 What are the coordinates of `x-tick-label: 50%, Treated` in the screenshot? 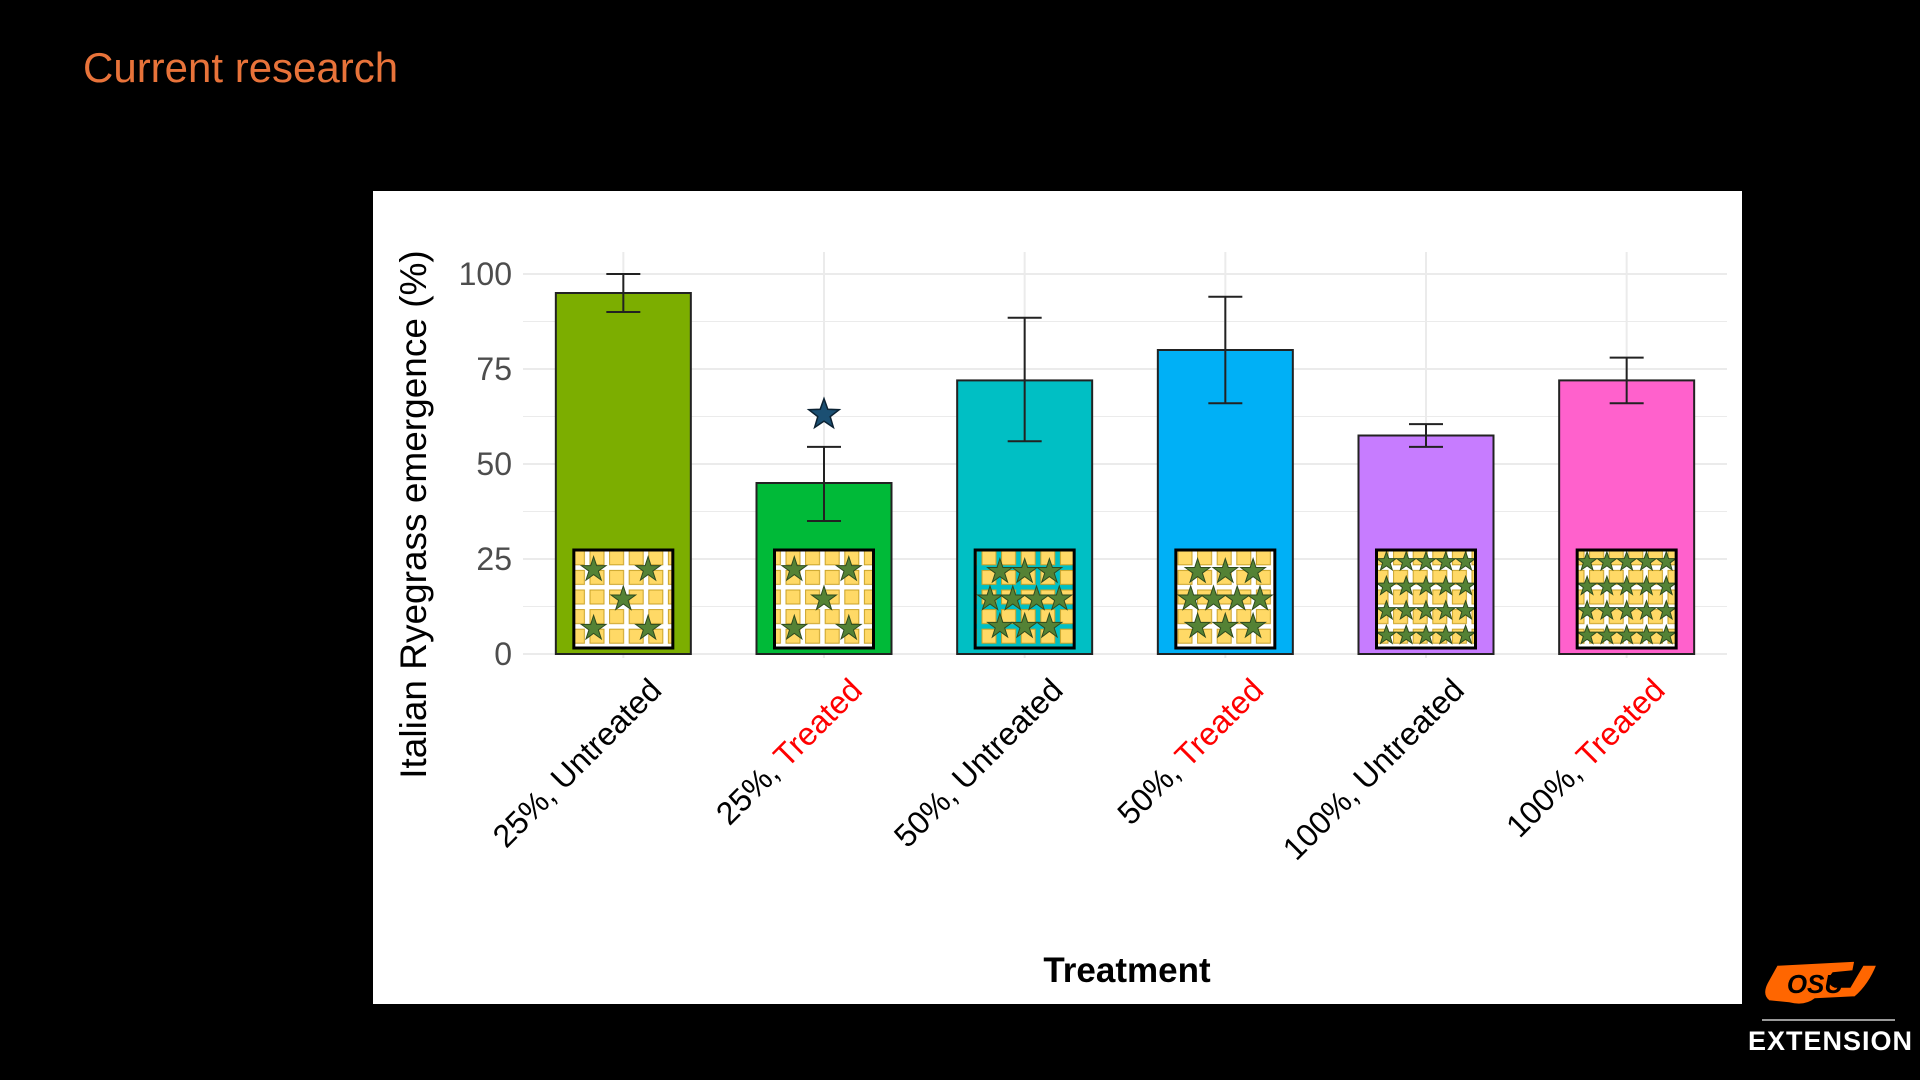 It's located at (1190, 751).